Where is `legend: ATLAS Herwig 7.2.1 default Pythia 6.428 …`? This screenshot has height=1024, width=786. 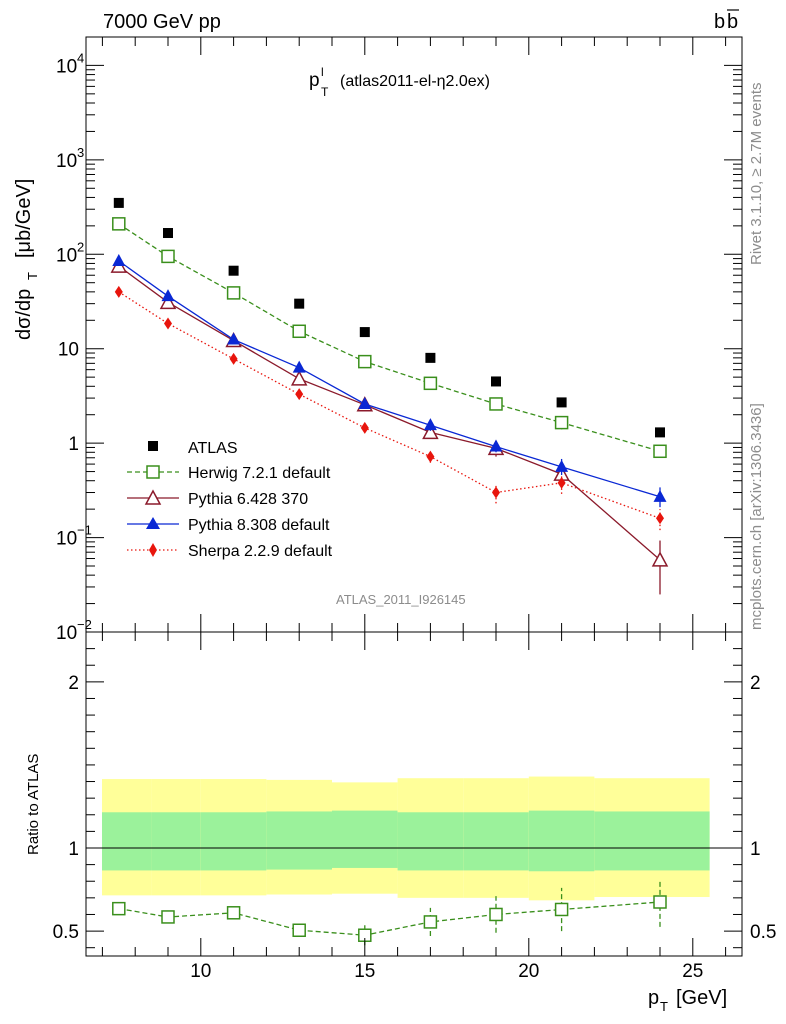 legend: ATLAS Herwig 7.2.1 default Pythia 6.428 … is located at coordinates (230, 500).